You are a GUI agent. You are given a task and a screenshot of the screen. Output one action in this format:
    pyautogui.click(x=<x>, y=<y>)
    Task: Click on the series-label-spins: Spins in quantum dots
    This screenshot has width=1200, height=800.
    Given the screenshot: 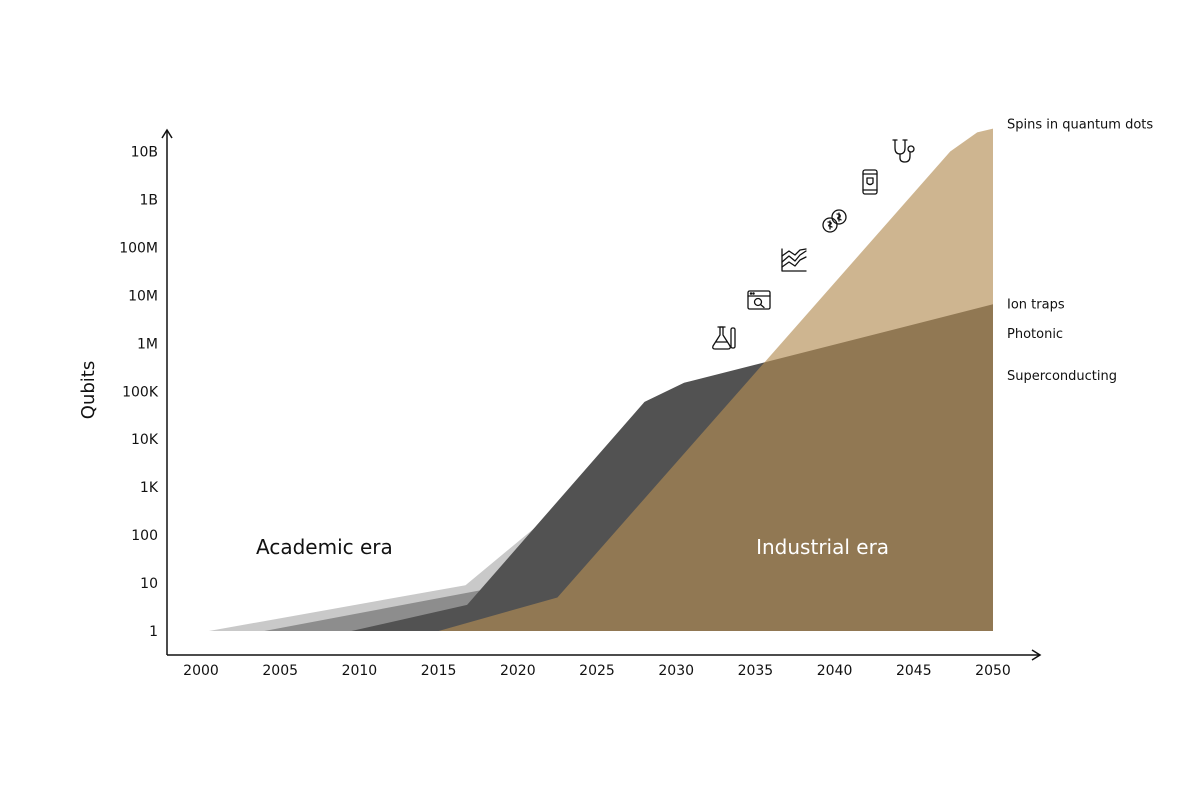 What is the action you would take?
    pyautogui.click(x=1080, y=125)
    